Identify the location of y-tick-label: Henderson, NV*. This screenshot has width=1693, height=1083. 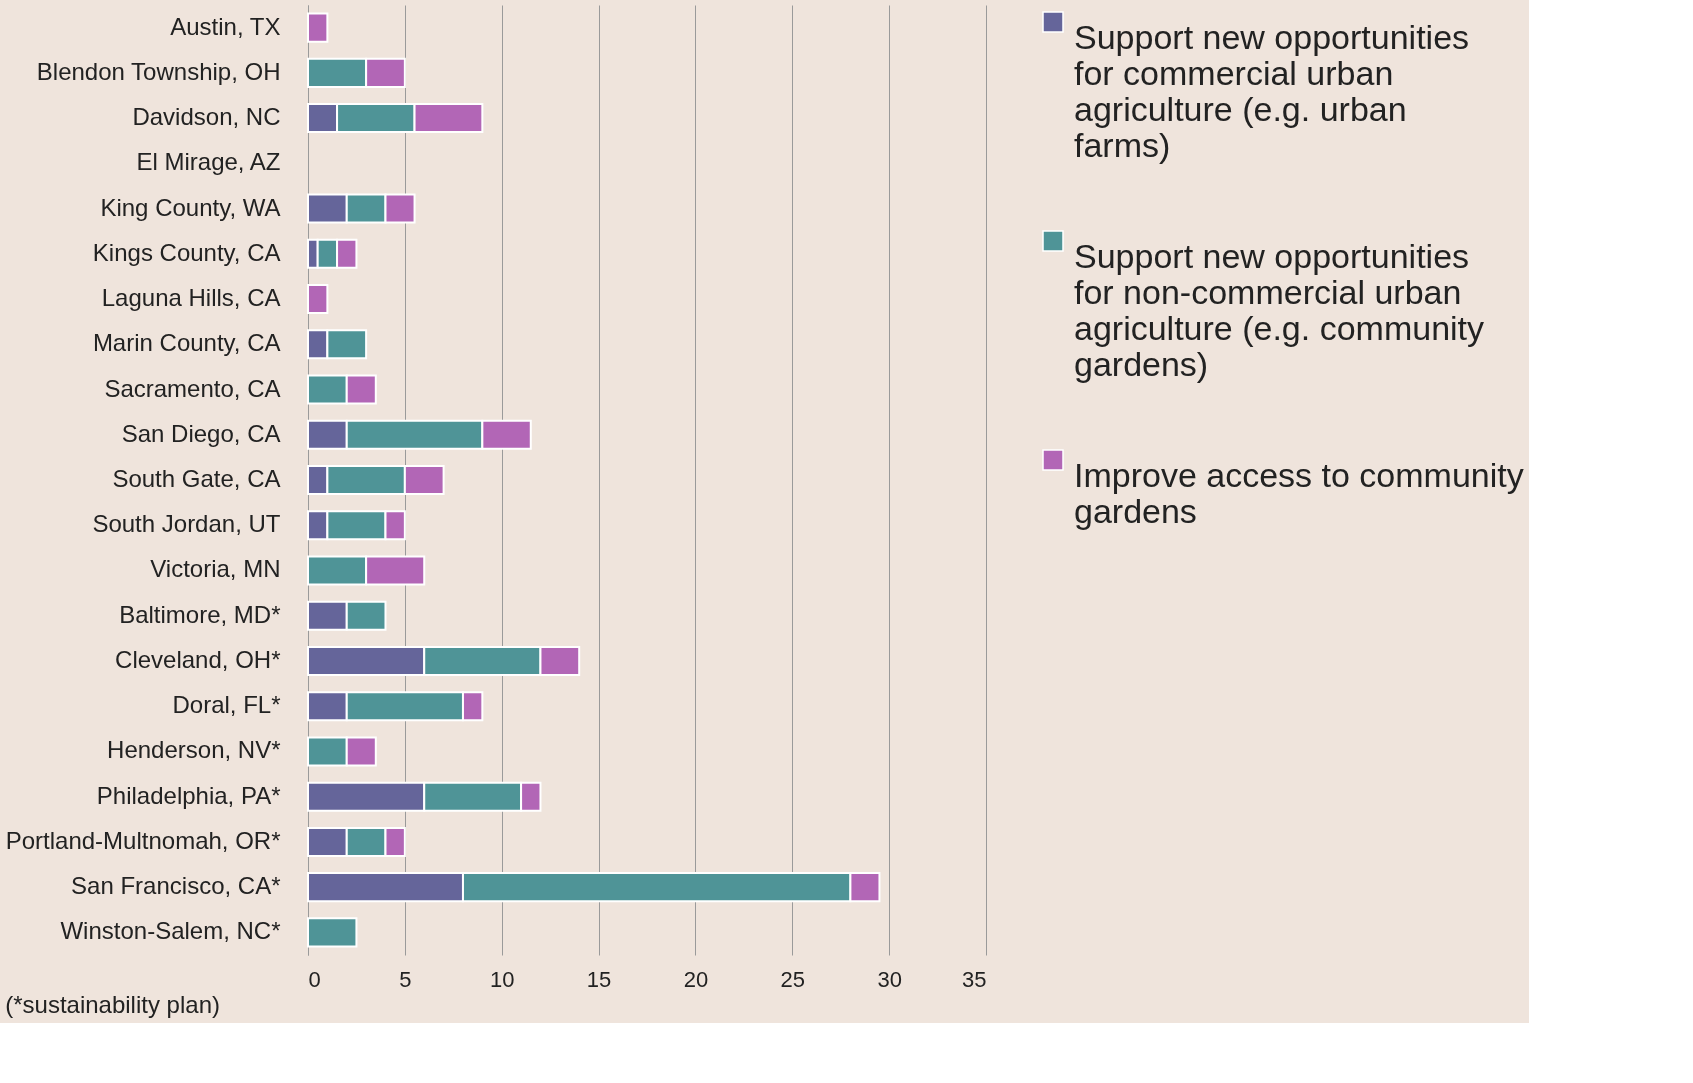
(194, 750).